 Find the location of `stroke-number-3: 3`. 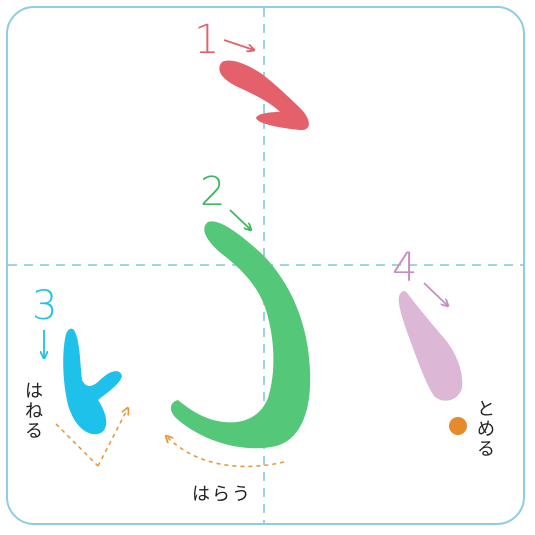

stroke-number-3: 3 is located at coordinates (45, 306).